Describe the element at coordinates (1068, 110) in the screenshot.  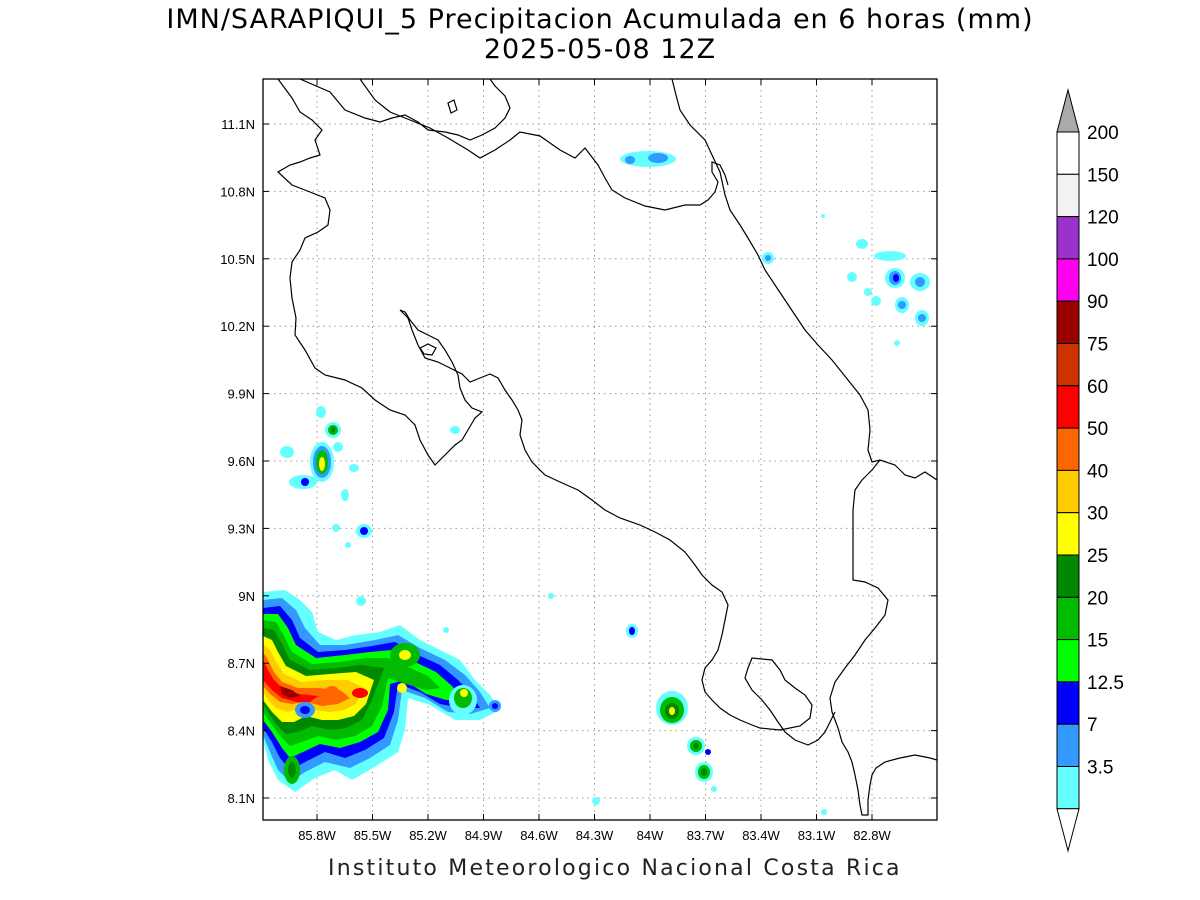
I see `colorbar-overflow-triangle` at that location.